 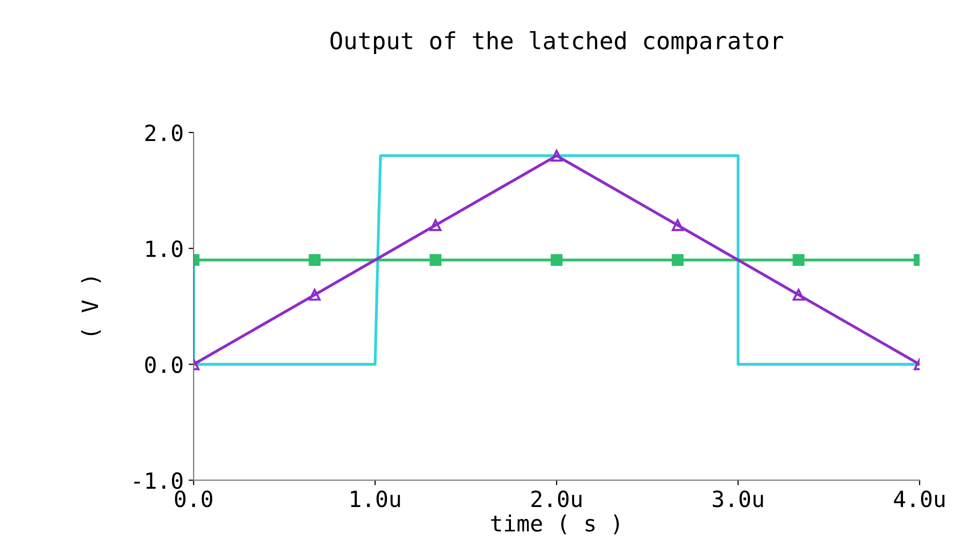 What do you see at coordinates (555, 524) in the screenshot?
I see `x-axis-title: time ( s )` at bounding box center [555, 524].